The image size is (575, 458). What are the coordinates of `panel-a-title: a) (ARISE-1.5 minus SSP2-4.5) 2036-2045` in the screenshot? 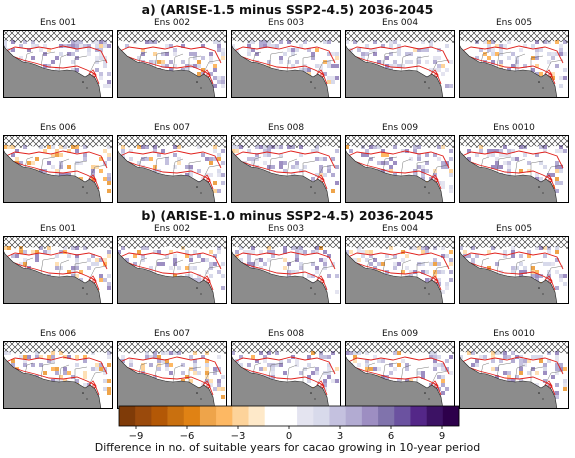 It's located at (287, 9).